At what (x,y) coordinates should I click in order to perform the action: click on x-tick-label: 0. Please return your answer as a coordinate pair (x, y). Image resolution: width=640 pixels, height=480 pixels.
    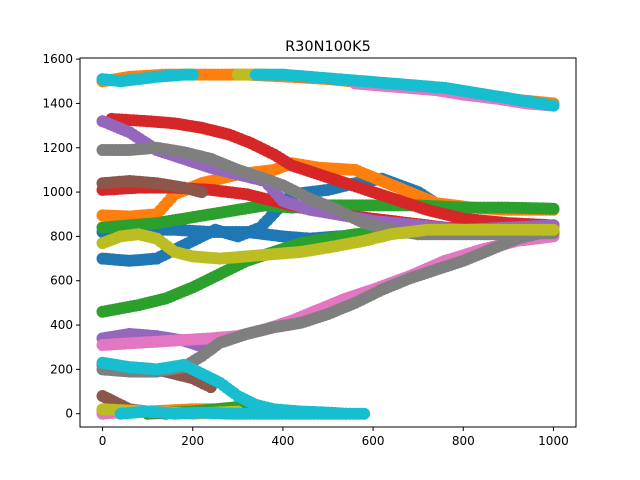
    Looking at the image, I should click on (103, 441).